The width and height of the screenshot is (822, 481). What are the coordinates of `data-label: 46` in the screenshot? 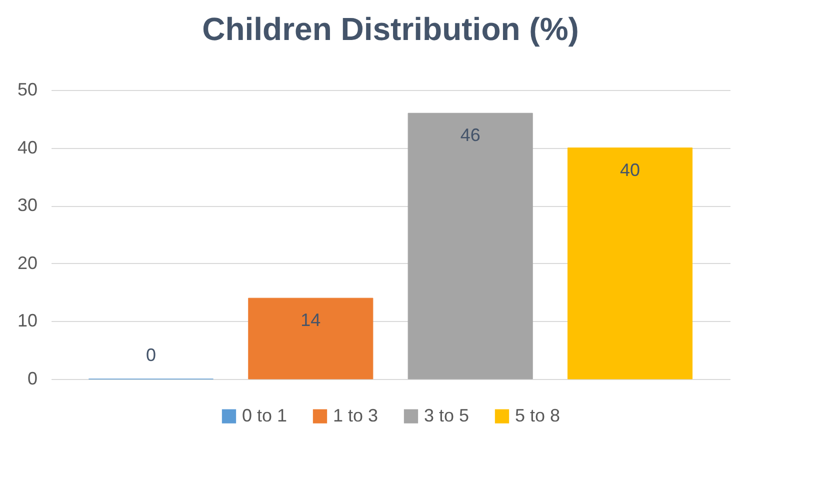 It's located at (470, 135).